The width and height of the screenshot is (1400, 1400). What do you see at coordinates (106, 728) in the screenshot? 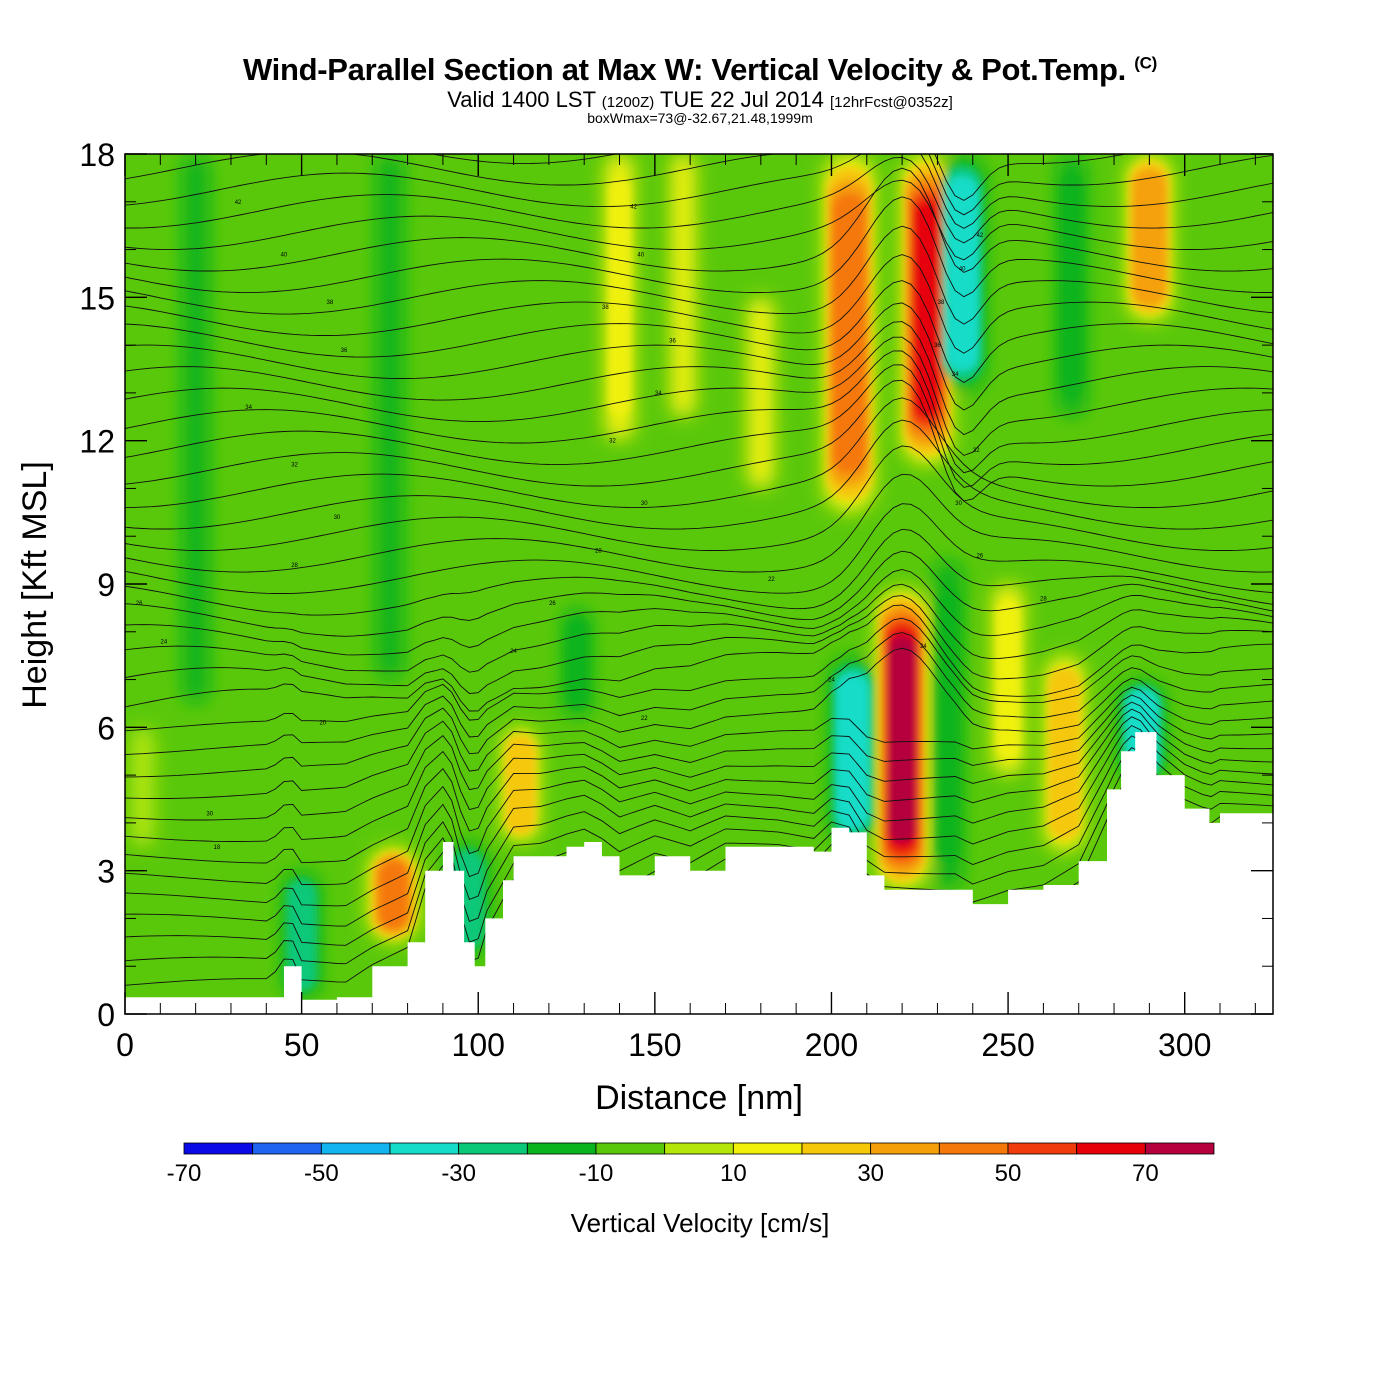
I see `y-tick-label: 6` at bounding box center [106, 728].